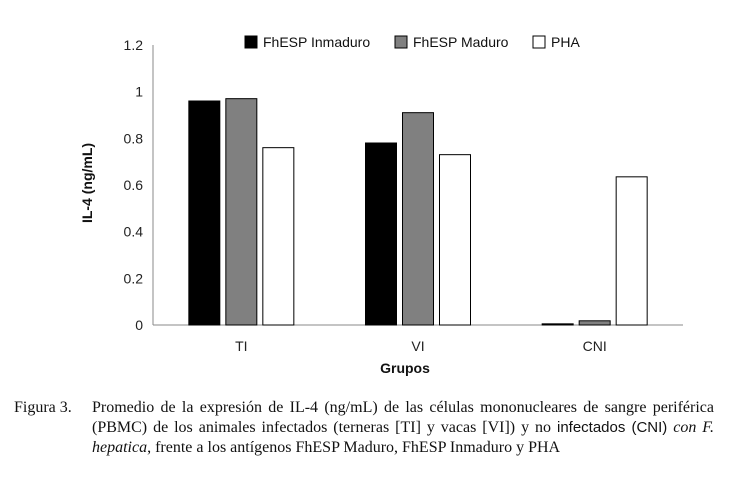 The image size is (751, 490). What do you see at coordinates (417, 346) in the screenshot?
I see `x-tick-label: VI` at bounding box center [417, 346].